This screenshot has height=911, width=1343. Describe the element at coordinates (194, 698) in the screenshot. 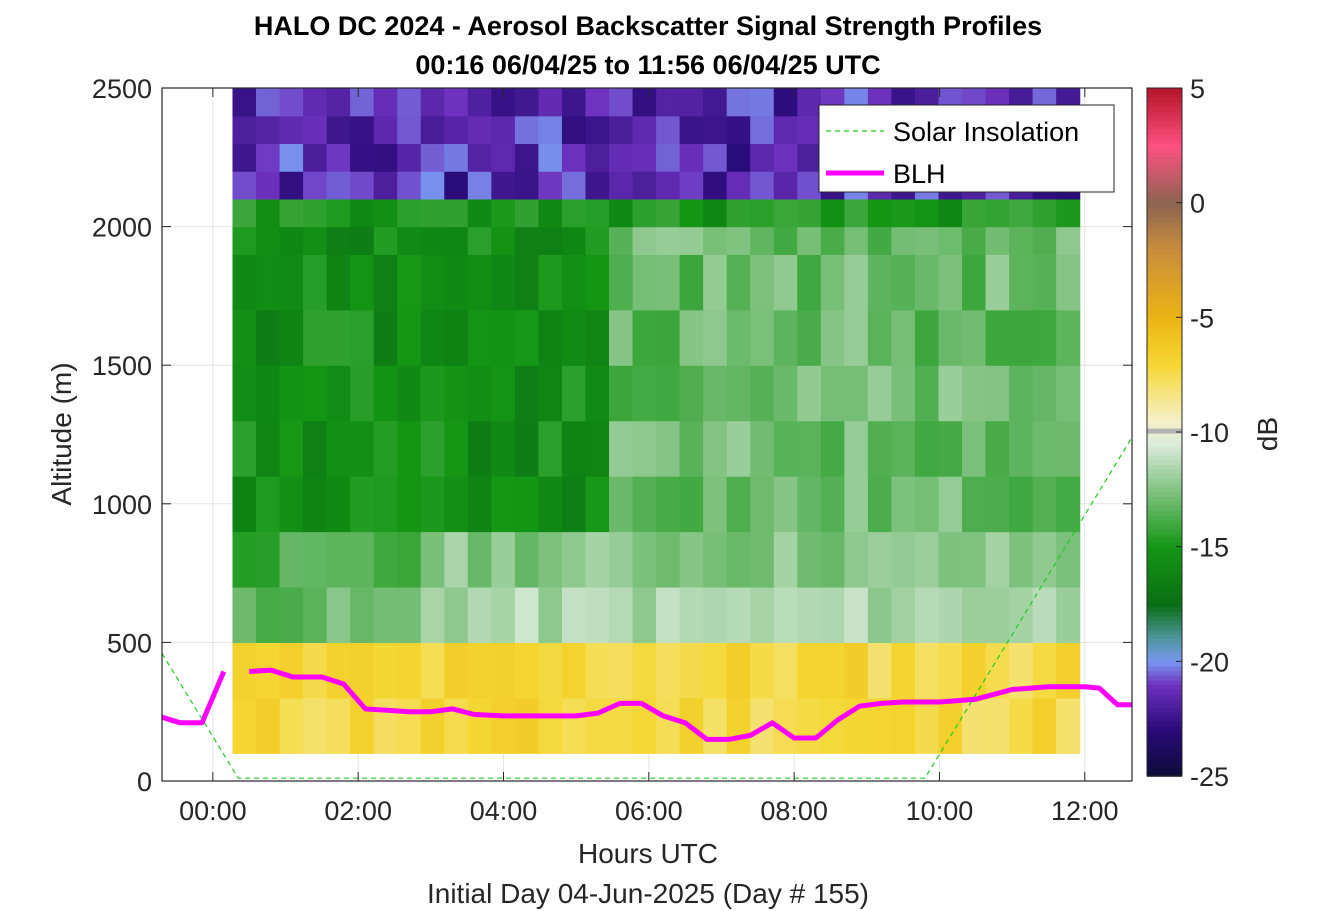

I see `blh-line` at that location.